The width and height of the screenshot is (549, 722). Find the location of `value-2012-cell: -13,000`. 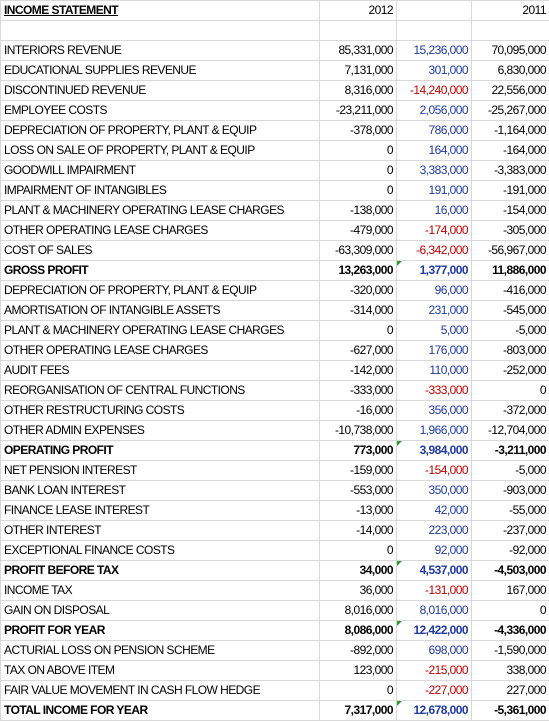

value-2012-cell: -13,000 is located at coordinates (358, 510).